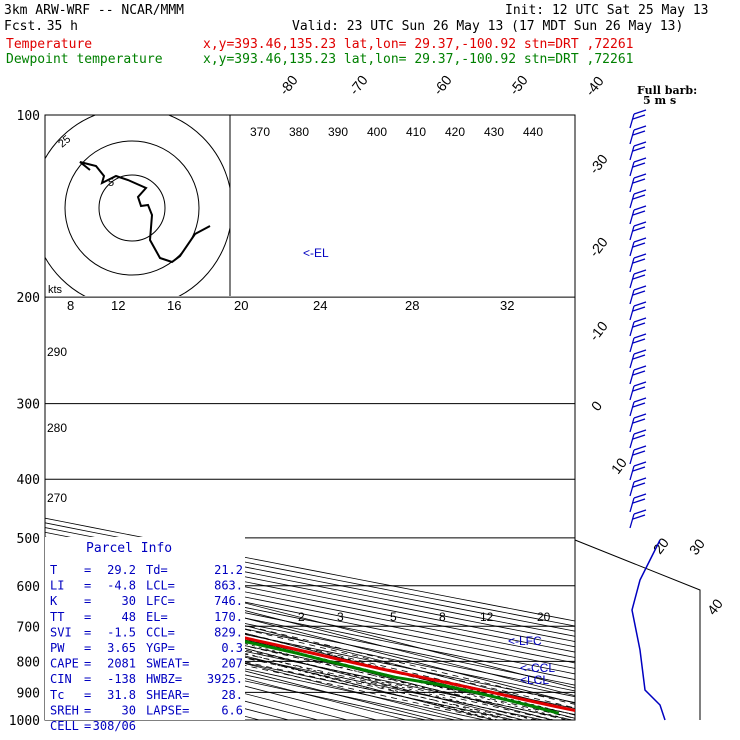 This screenshot has width=740, height=740. Describe the element at coordinates (111, 183) in the screenshot. I see `hodograph-ring-label: 5` at that location.